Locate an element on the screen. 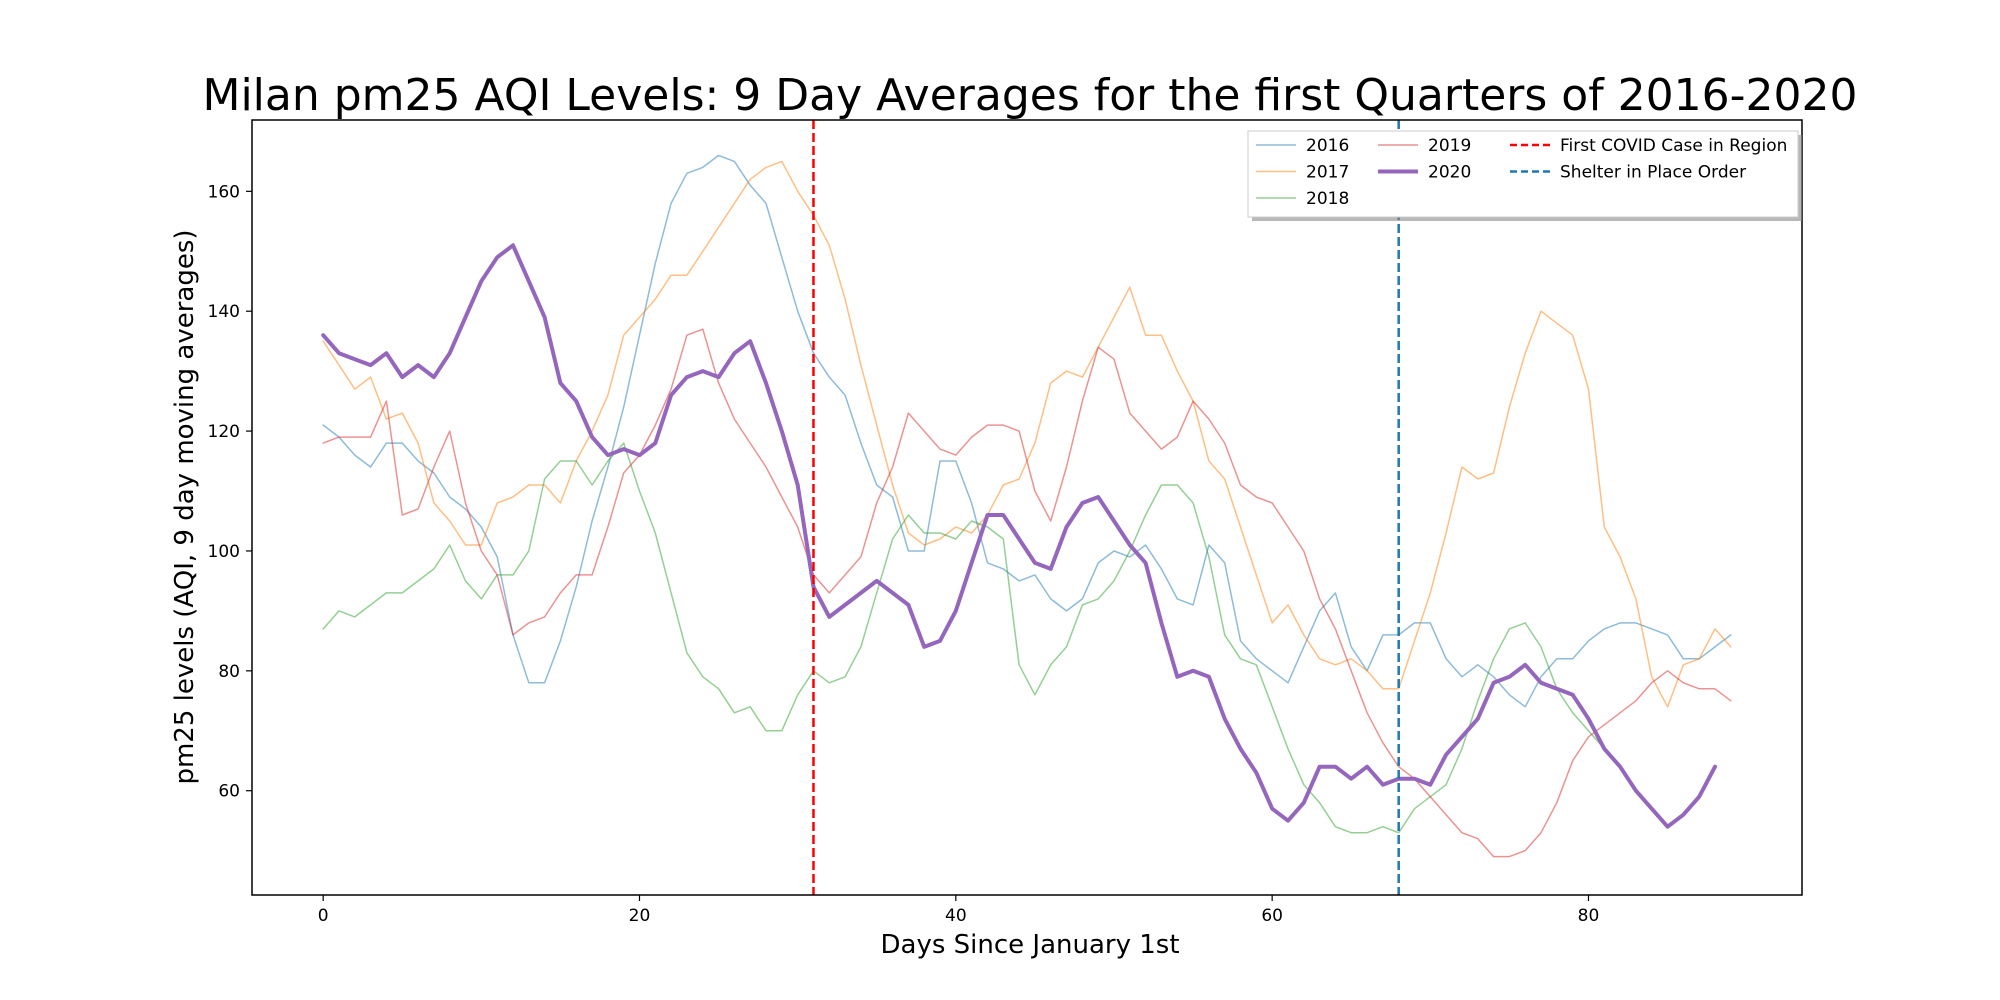  x-axis: 0 20 40 60 80 is located at coordinates (959, 910).